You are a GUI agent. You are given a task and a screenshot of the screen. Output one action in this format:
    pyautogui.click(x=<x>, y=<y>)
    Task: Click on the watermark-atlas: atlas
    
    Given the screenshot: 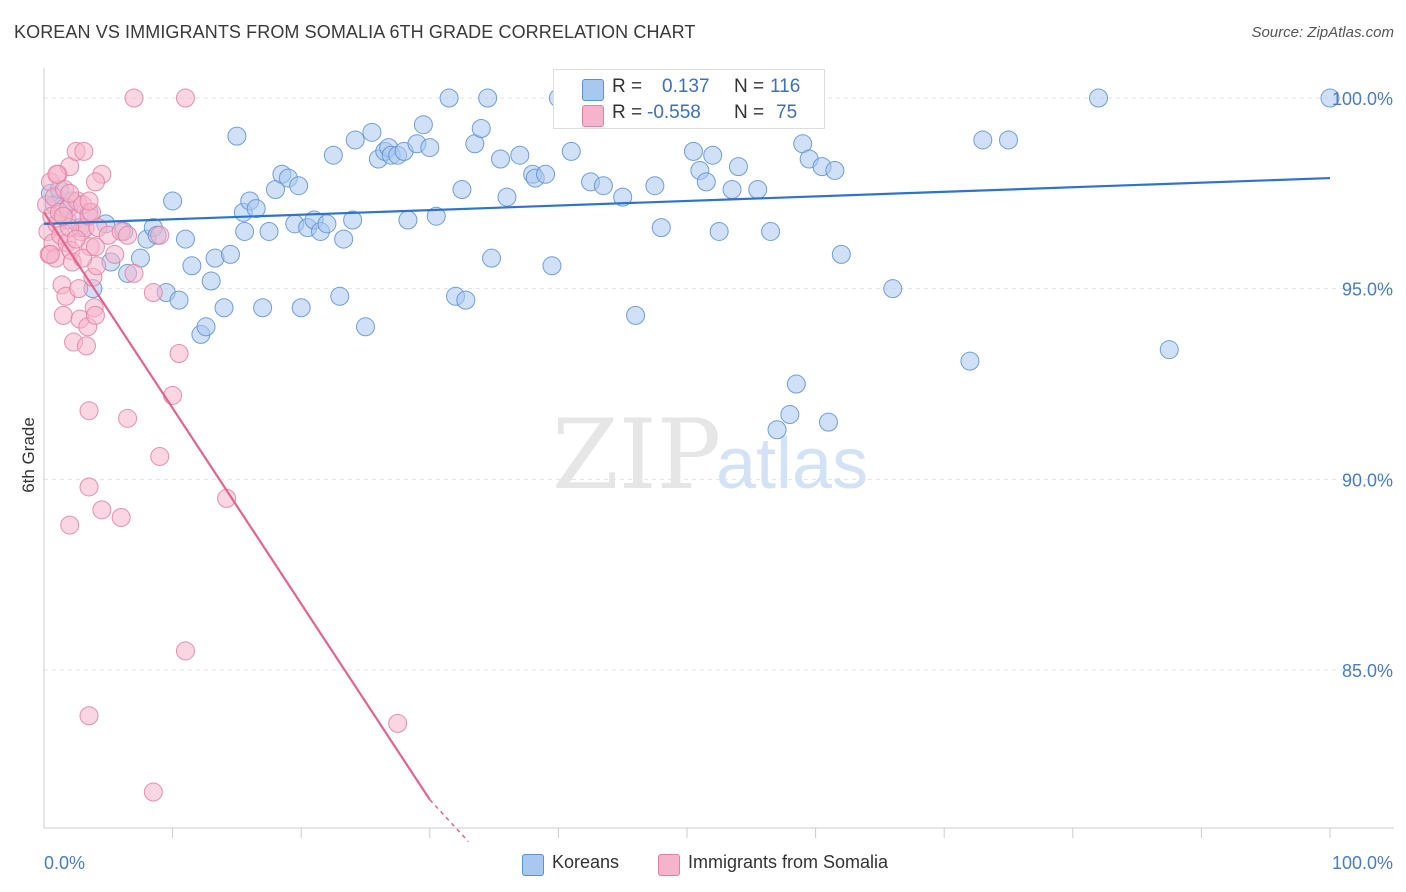 What is the action you would take?
    pyautogui.click(x=792, y=464)
    